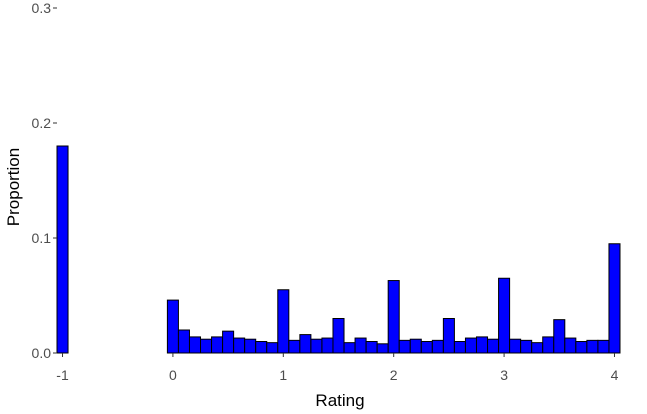 This screenshot has width=647, height=414. Describe the element at coordinates (42, 238) in the screenshot. I see `y-tick-label: 0.1` at that location.